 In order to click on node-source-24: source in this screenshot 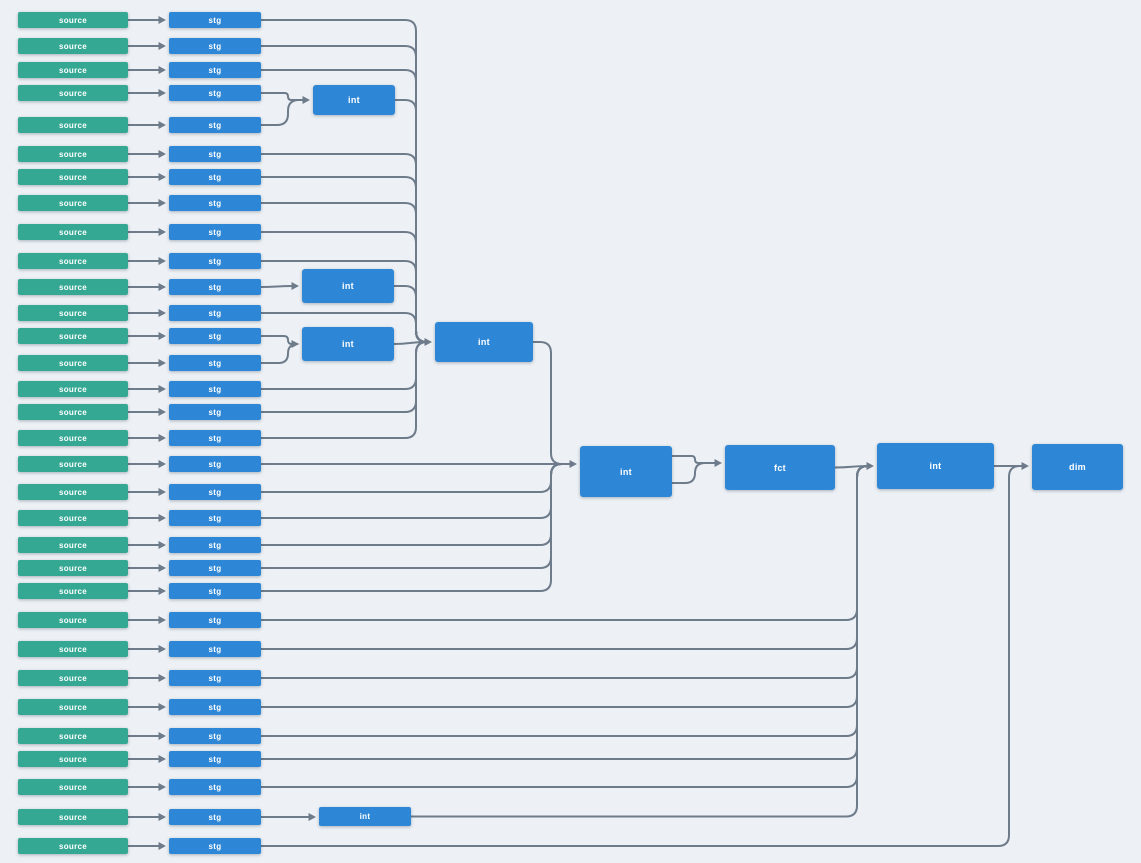, I will do `click(73, 620)`.